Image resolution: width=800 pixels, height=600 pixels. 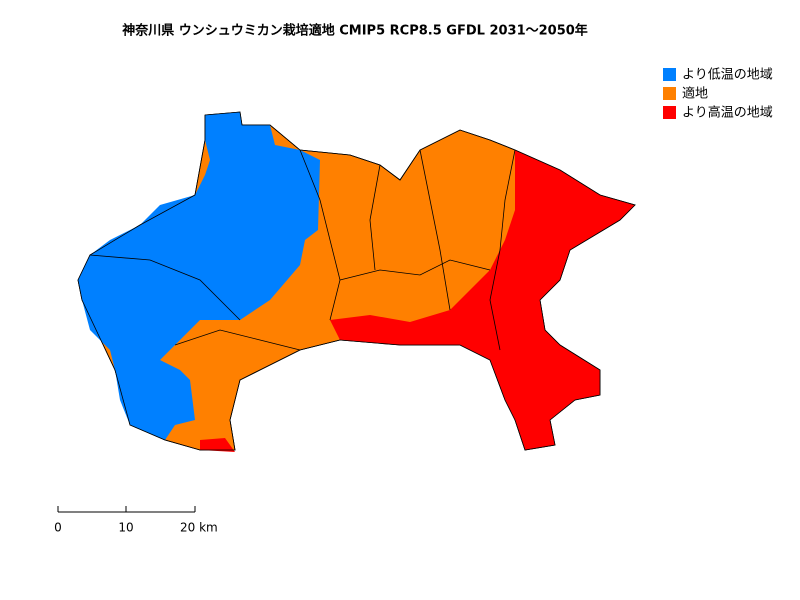 What do you see at coordinates (727, 113) in the screenshot?
I see `legend-label: より高温の地域` at bounding box center [727, 113].